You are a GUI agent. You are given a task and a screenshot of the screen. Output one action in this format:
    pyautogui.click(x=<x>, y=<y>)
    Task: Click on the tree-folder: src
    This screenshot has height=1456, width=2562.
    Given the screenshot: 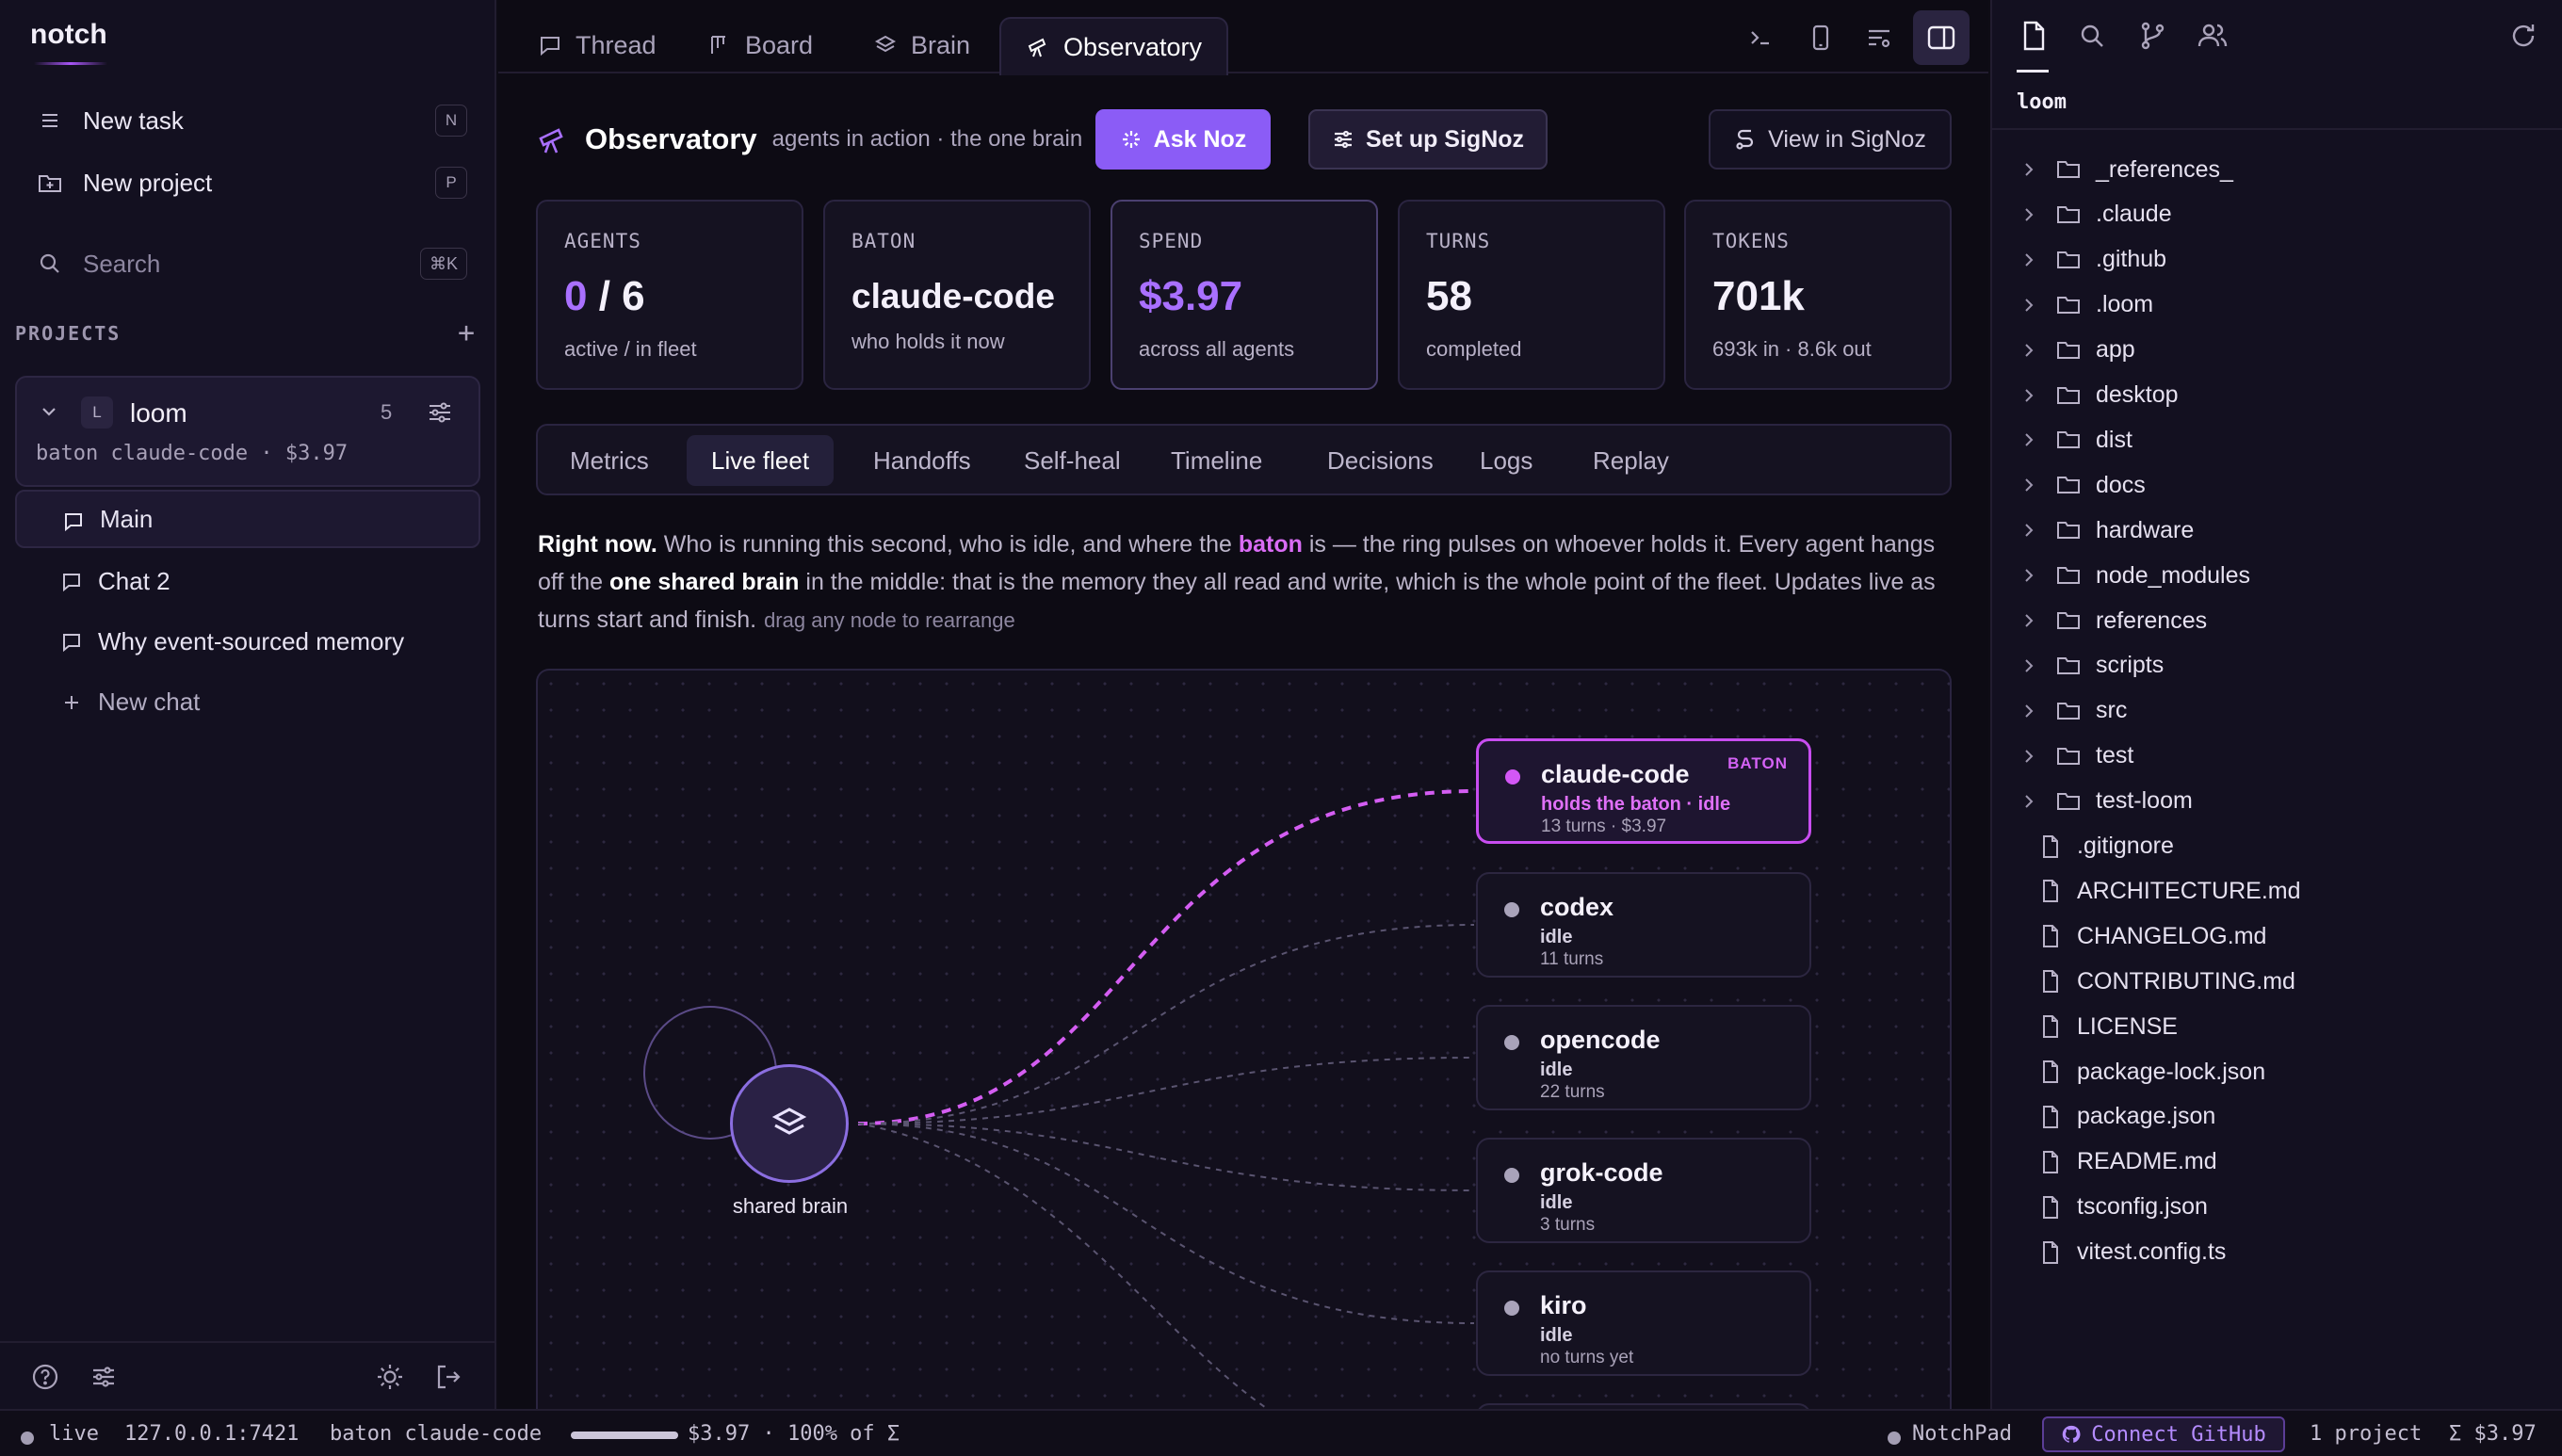 What is the action you would take?
    pyautogui.click(x=2074, y=711)
    